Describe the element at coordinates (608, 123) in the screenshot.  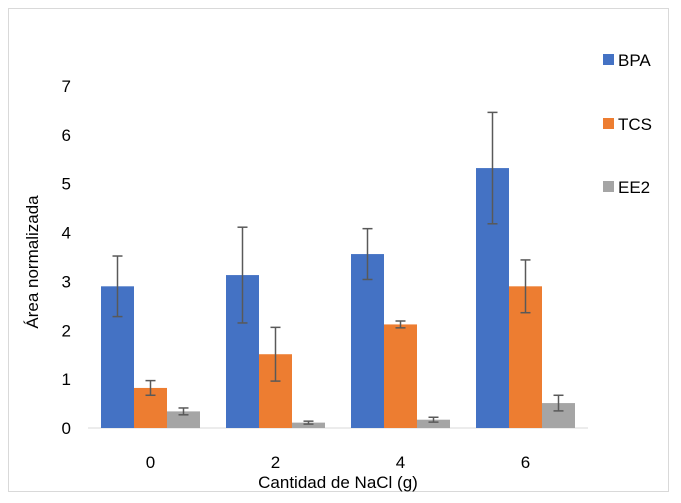
I see `legend-swatch-tcs` at that location.